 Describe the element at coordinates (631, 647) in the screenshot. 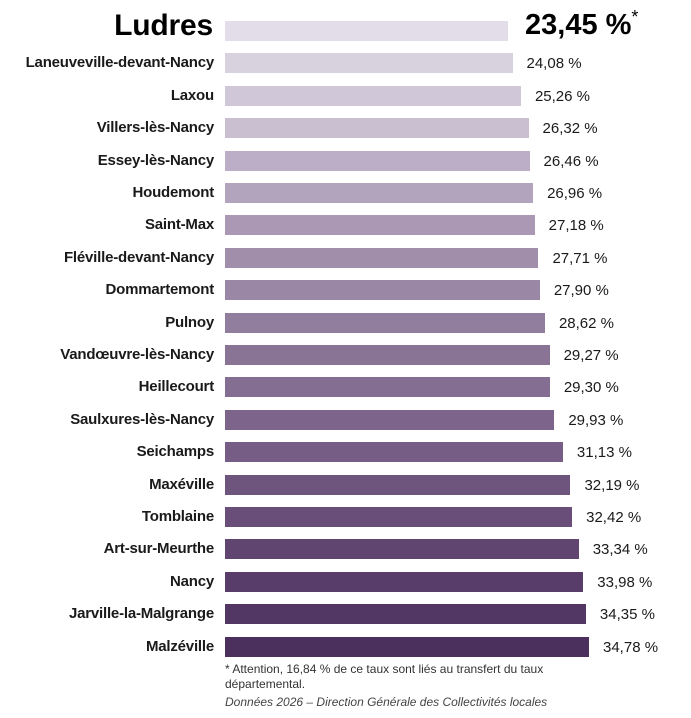

I see `value-label: 34,78 %` at that location.